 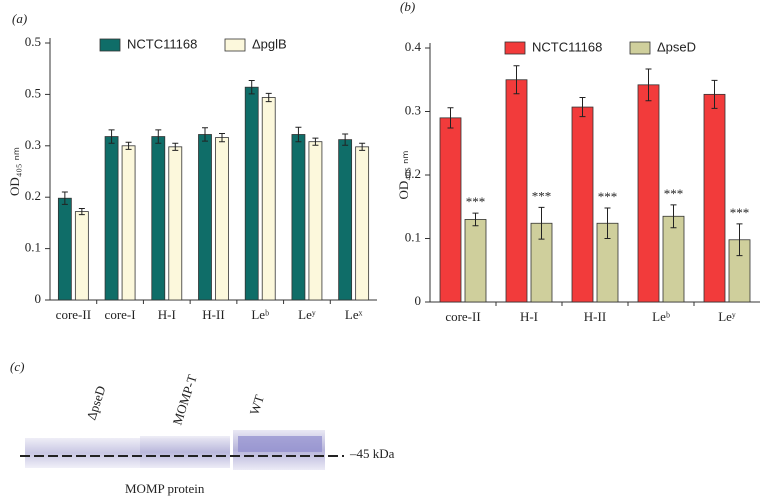 What do you see at coordinates (165, 488) in the screenshot?
I see `blot-caption: MOMP protein` at bounding box center [165, 488].